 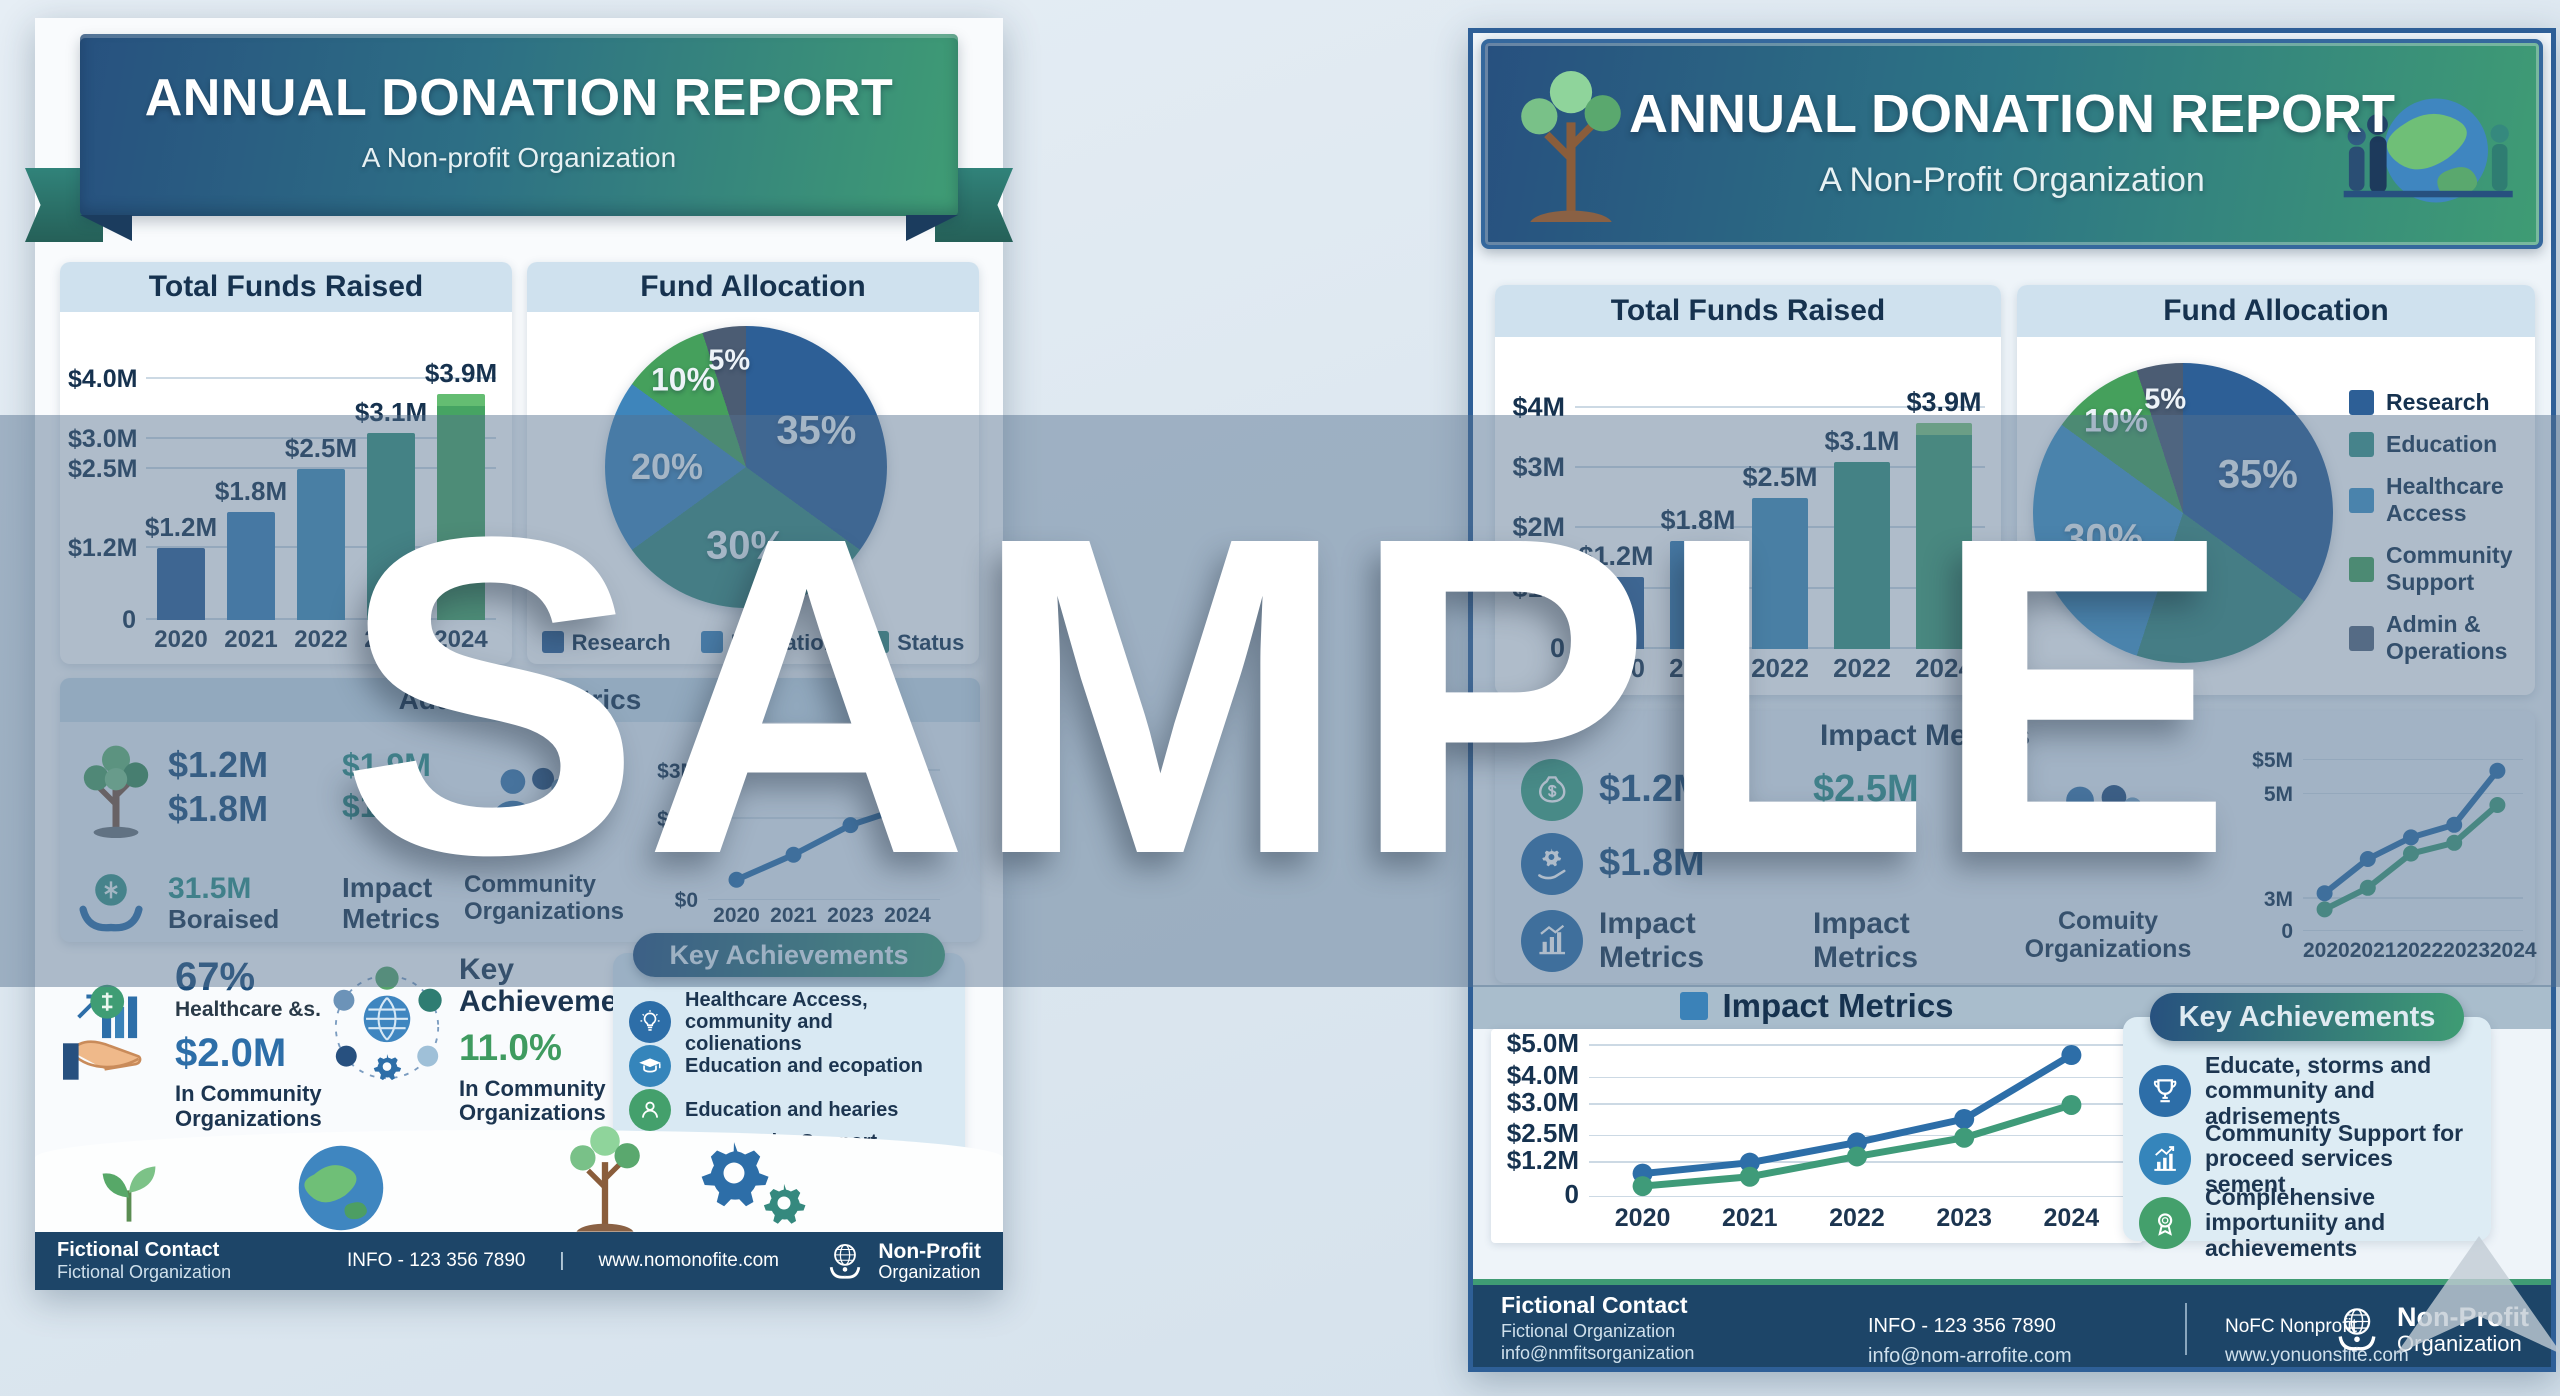 What do you see at coordinates (753, 488) in the screenshot?
I see `fund-allocation-body: 35% 30% 20% 10% 5% Research Education Status` at bounding box center [753, 488].